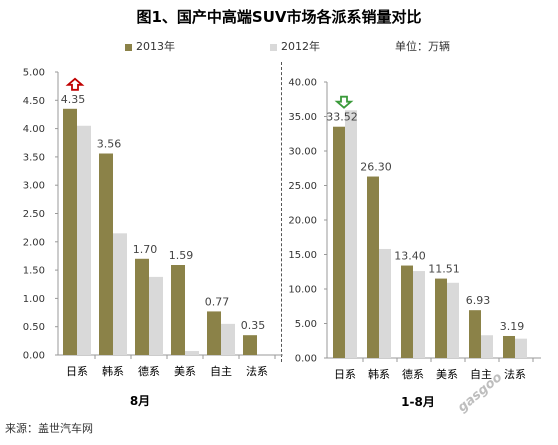 The width and height of the screenshot is (558, 445). Describe the element at coordinates (34, 214) in the screenshot. I see `y-tick-label: 2.50` at that location.